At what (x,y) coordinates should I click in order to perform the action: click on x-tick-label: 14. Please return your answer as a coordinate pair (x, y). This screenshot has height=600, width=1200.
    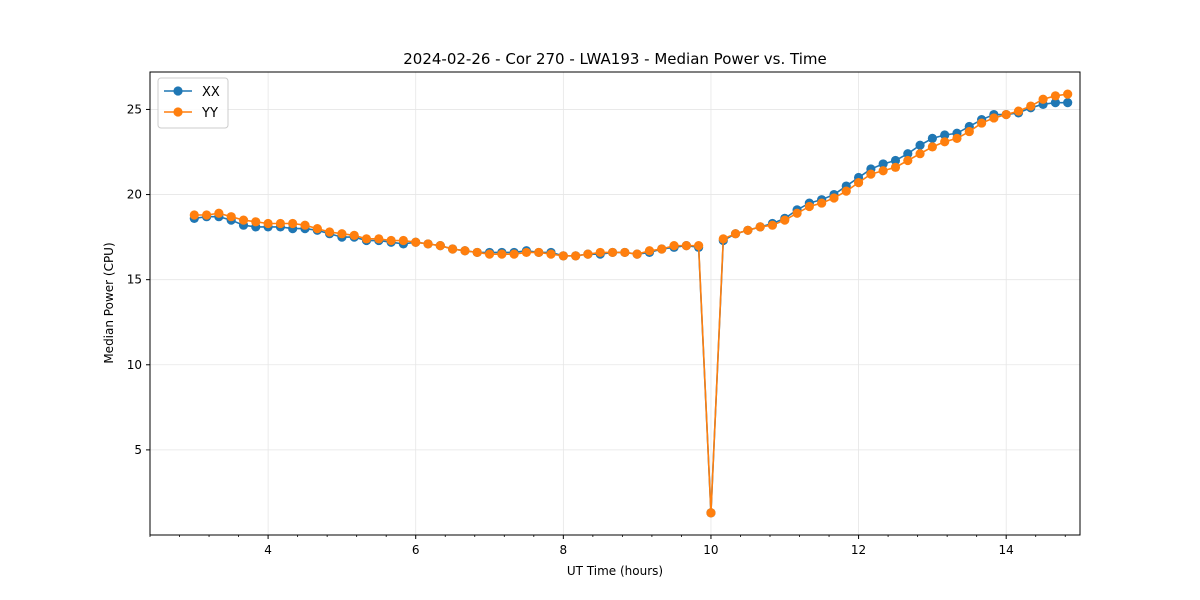
    Looking at the image, I should click on (1006, 550).